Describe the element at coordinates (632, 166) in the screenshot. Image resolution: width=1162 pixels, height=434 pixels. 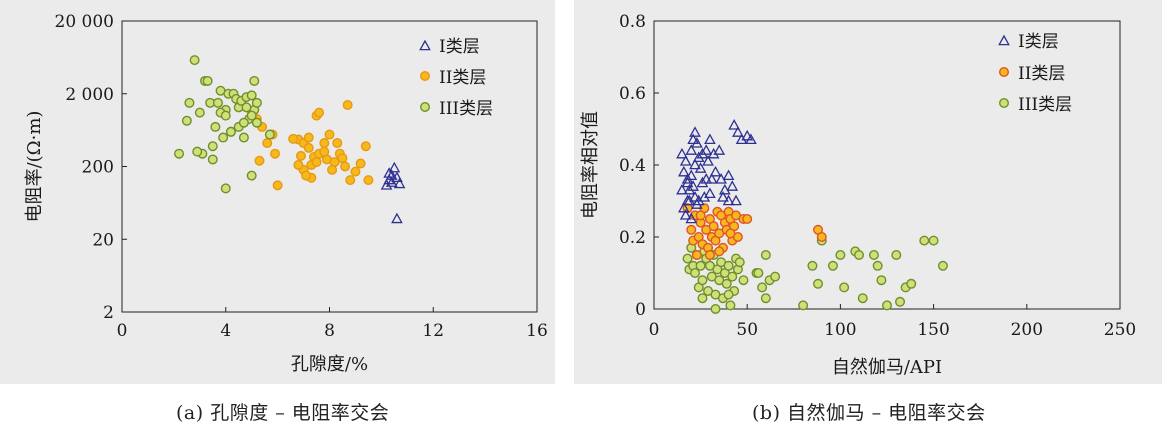
I see `y-tick-label: 0.4` at that location.